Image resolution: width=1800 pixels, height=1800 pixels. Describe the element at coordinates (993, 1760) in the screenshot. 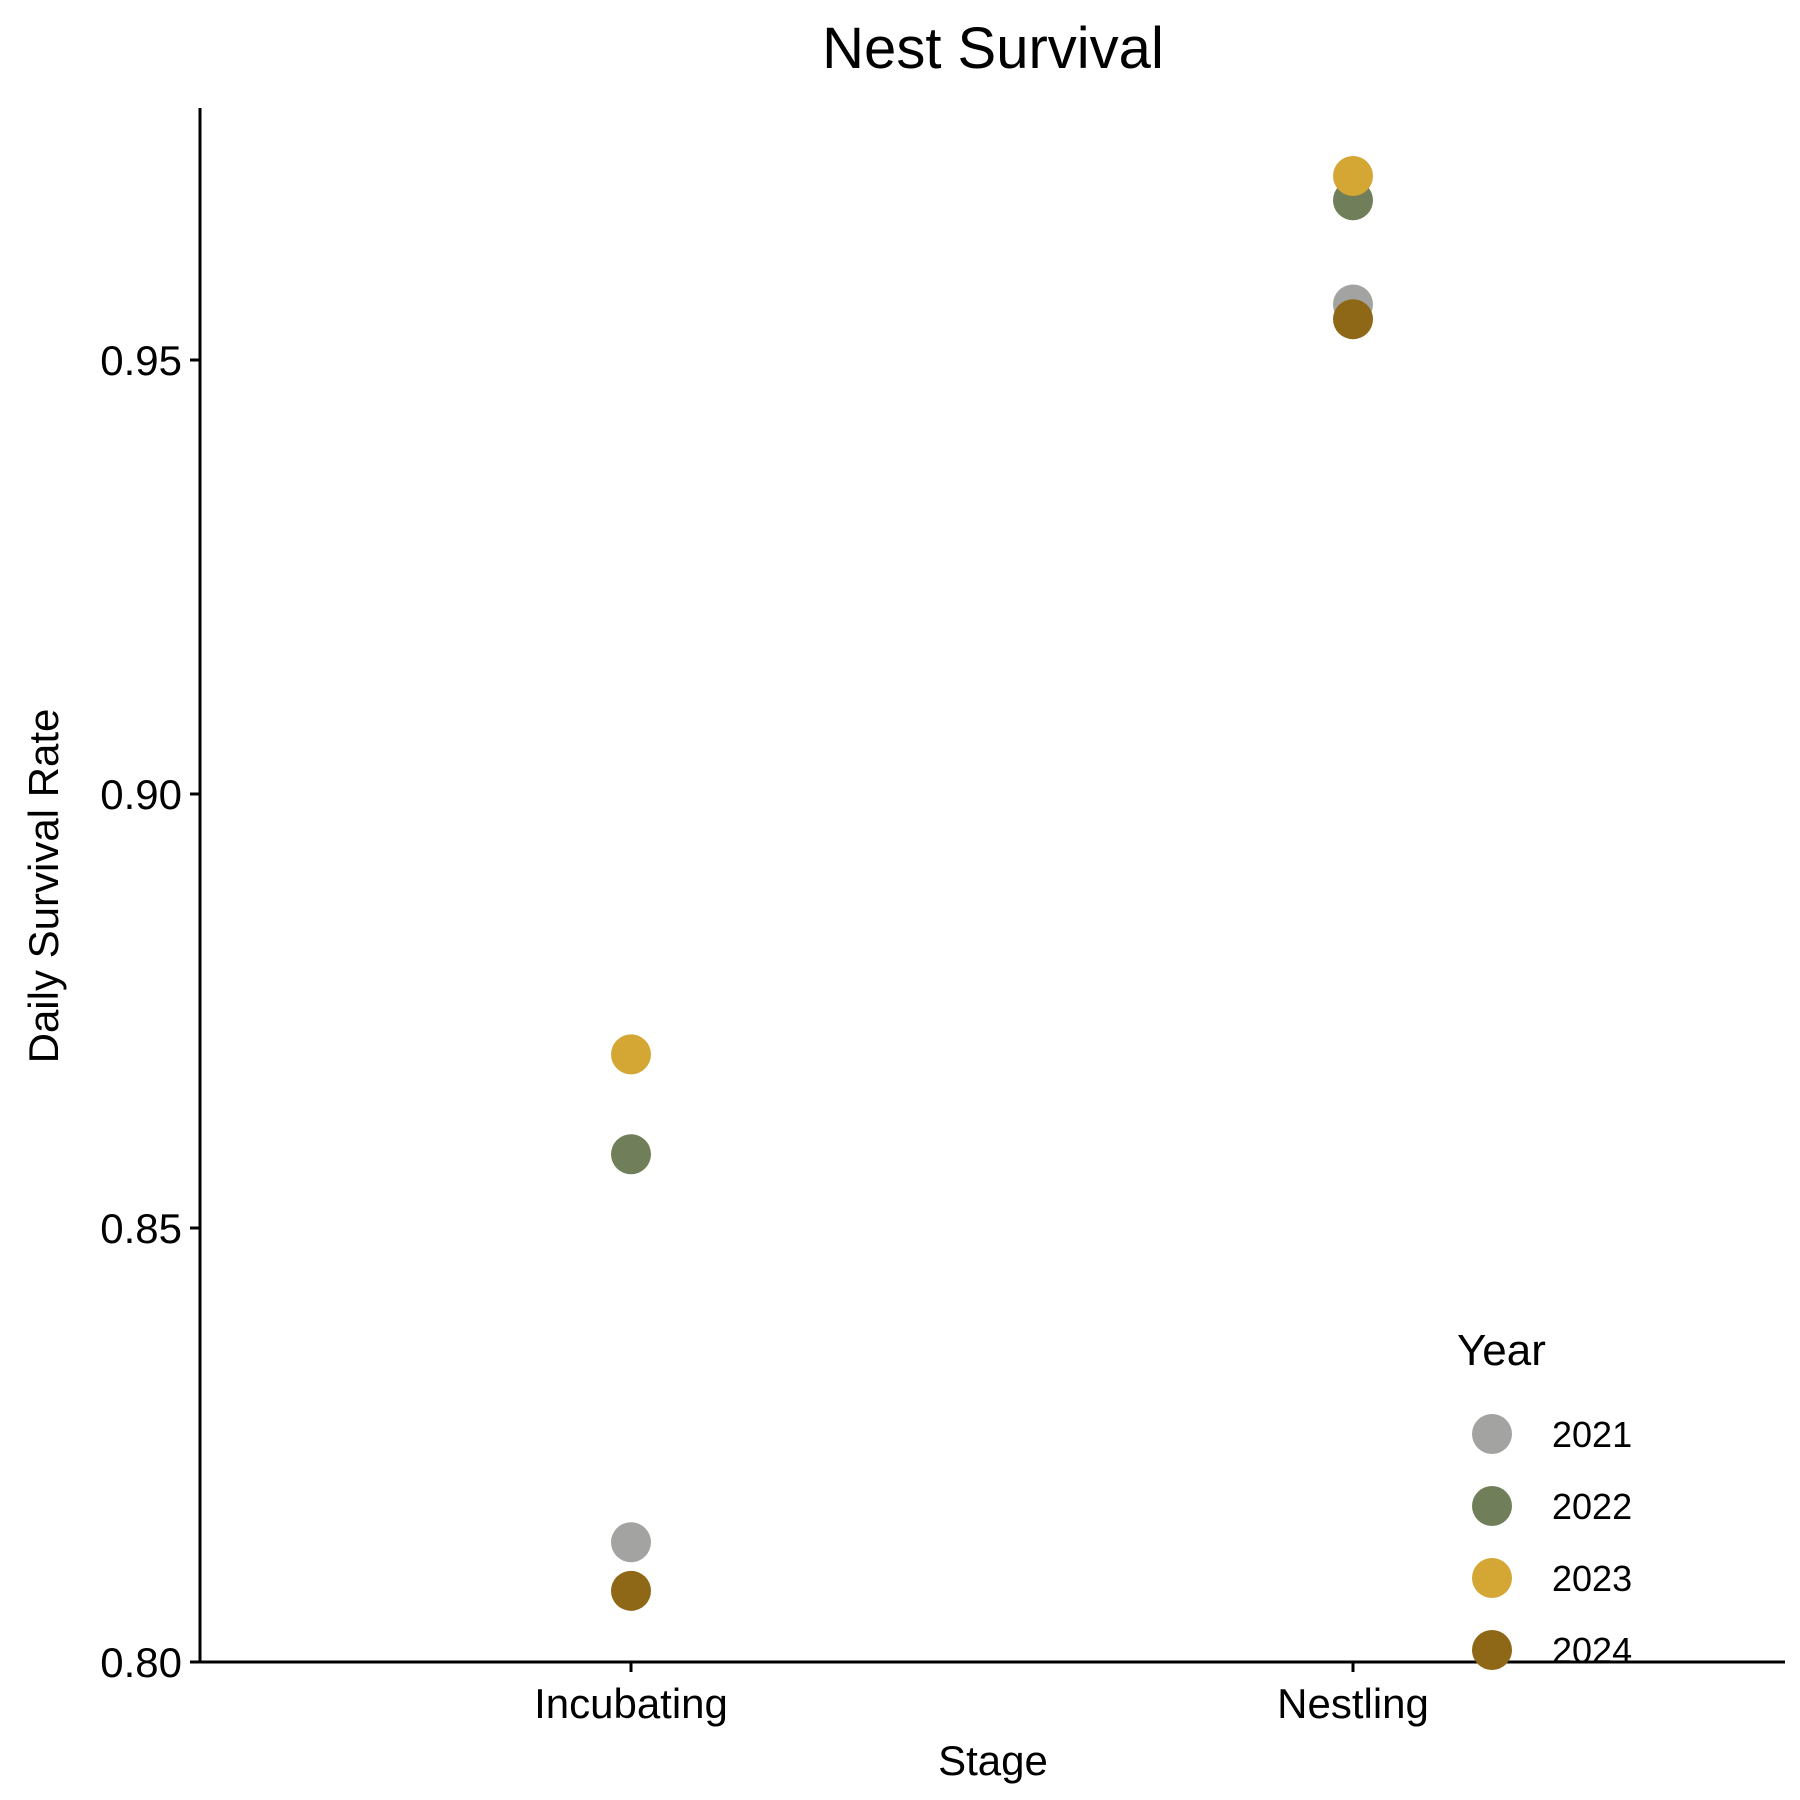

I see `x-axis-title: Stage` at that location.